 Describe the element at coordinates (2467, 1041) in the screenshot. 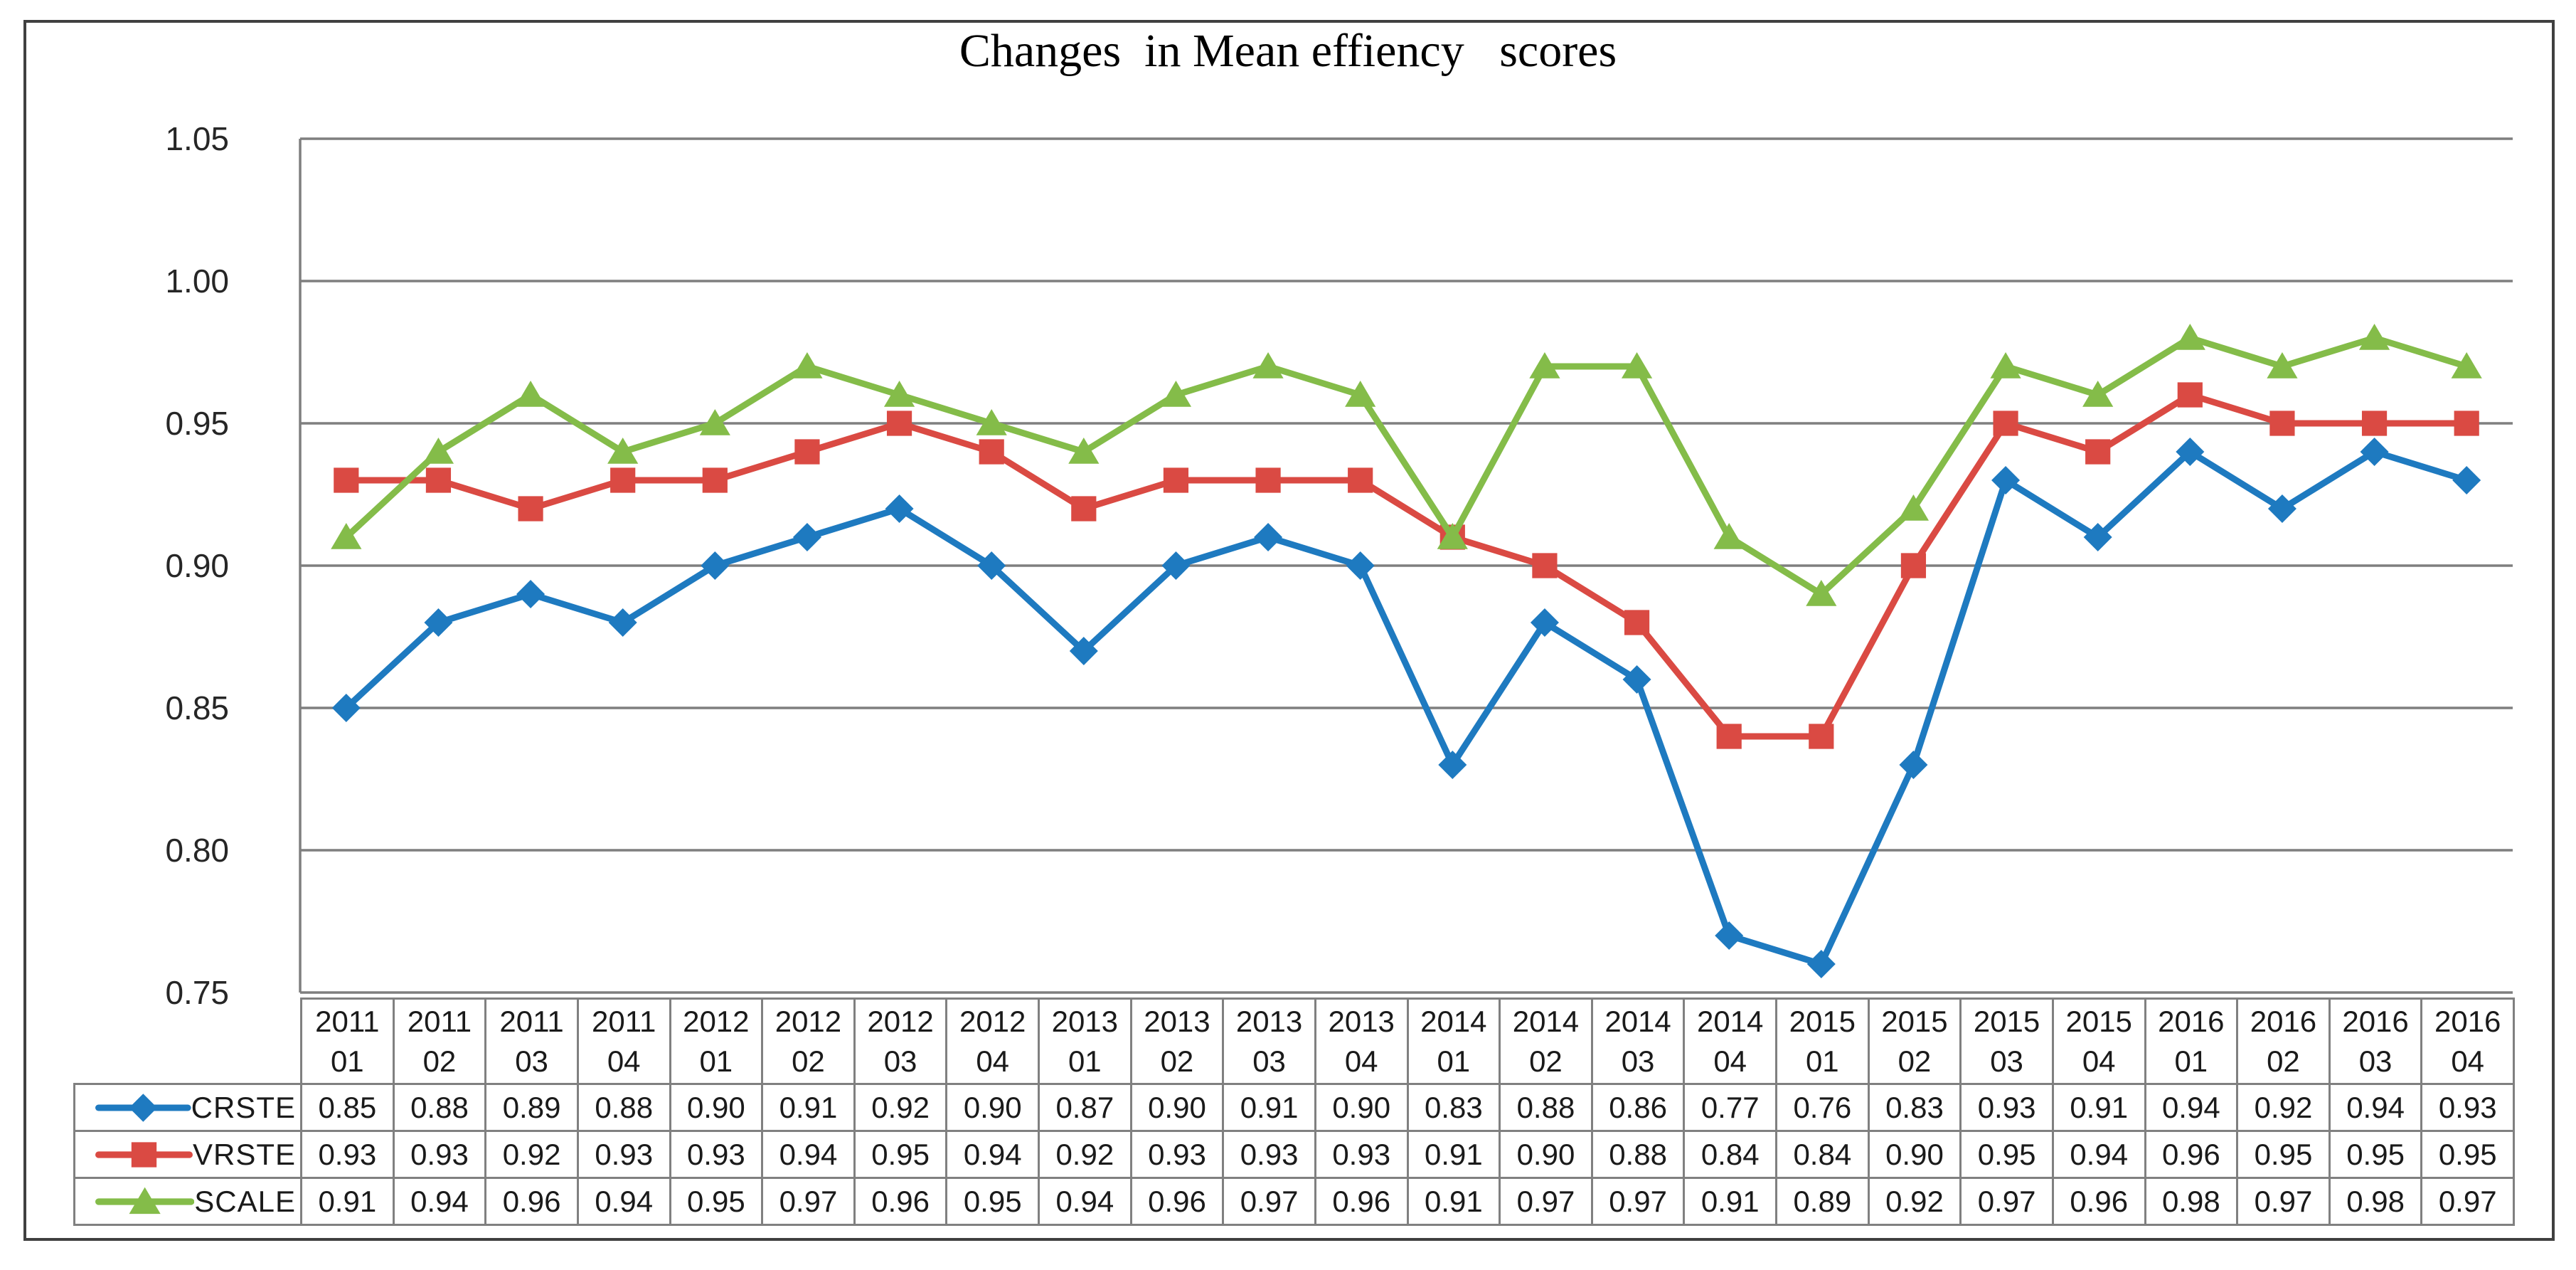

I see `column-header: 2016 04` at that location.